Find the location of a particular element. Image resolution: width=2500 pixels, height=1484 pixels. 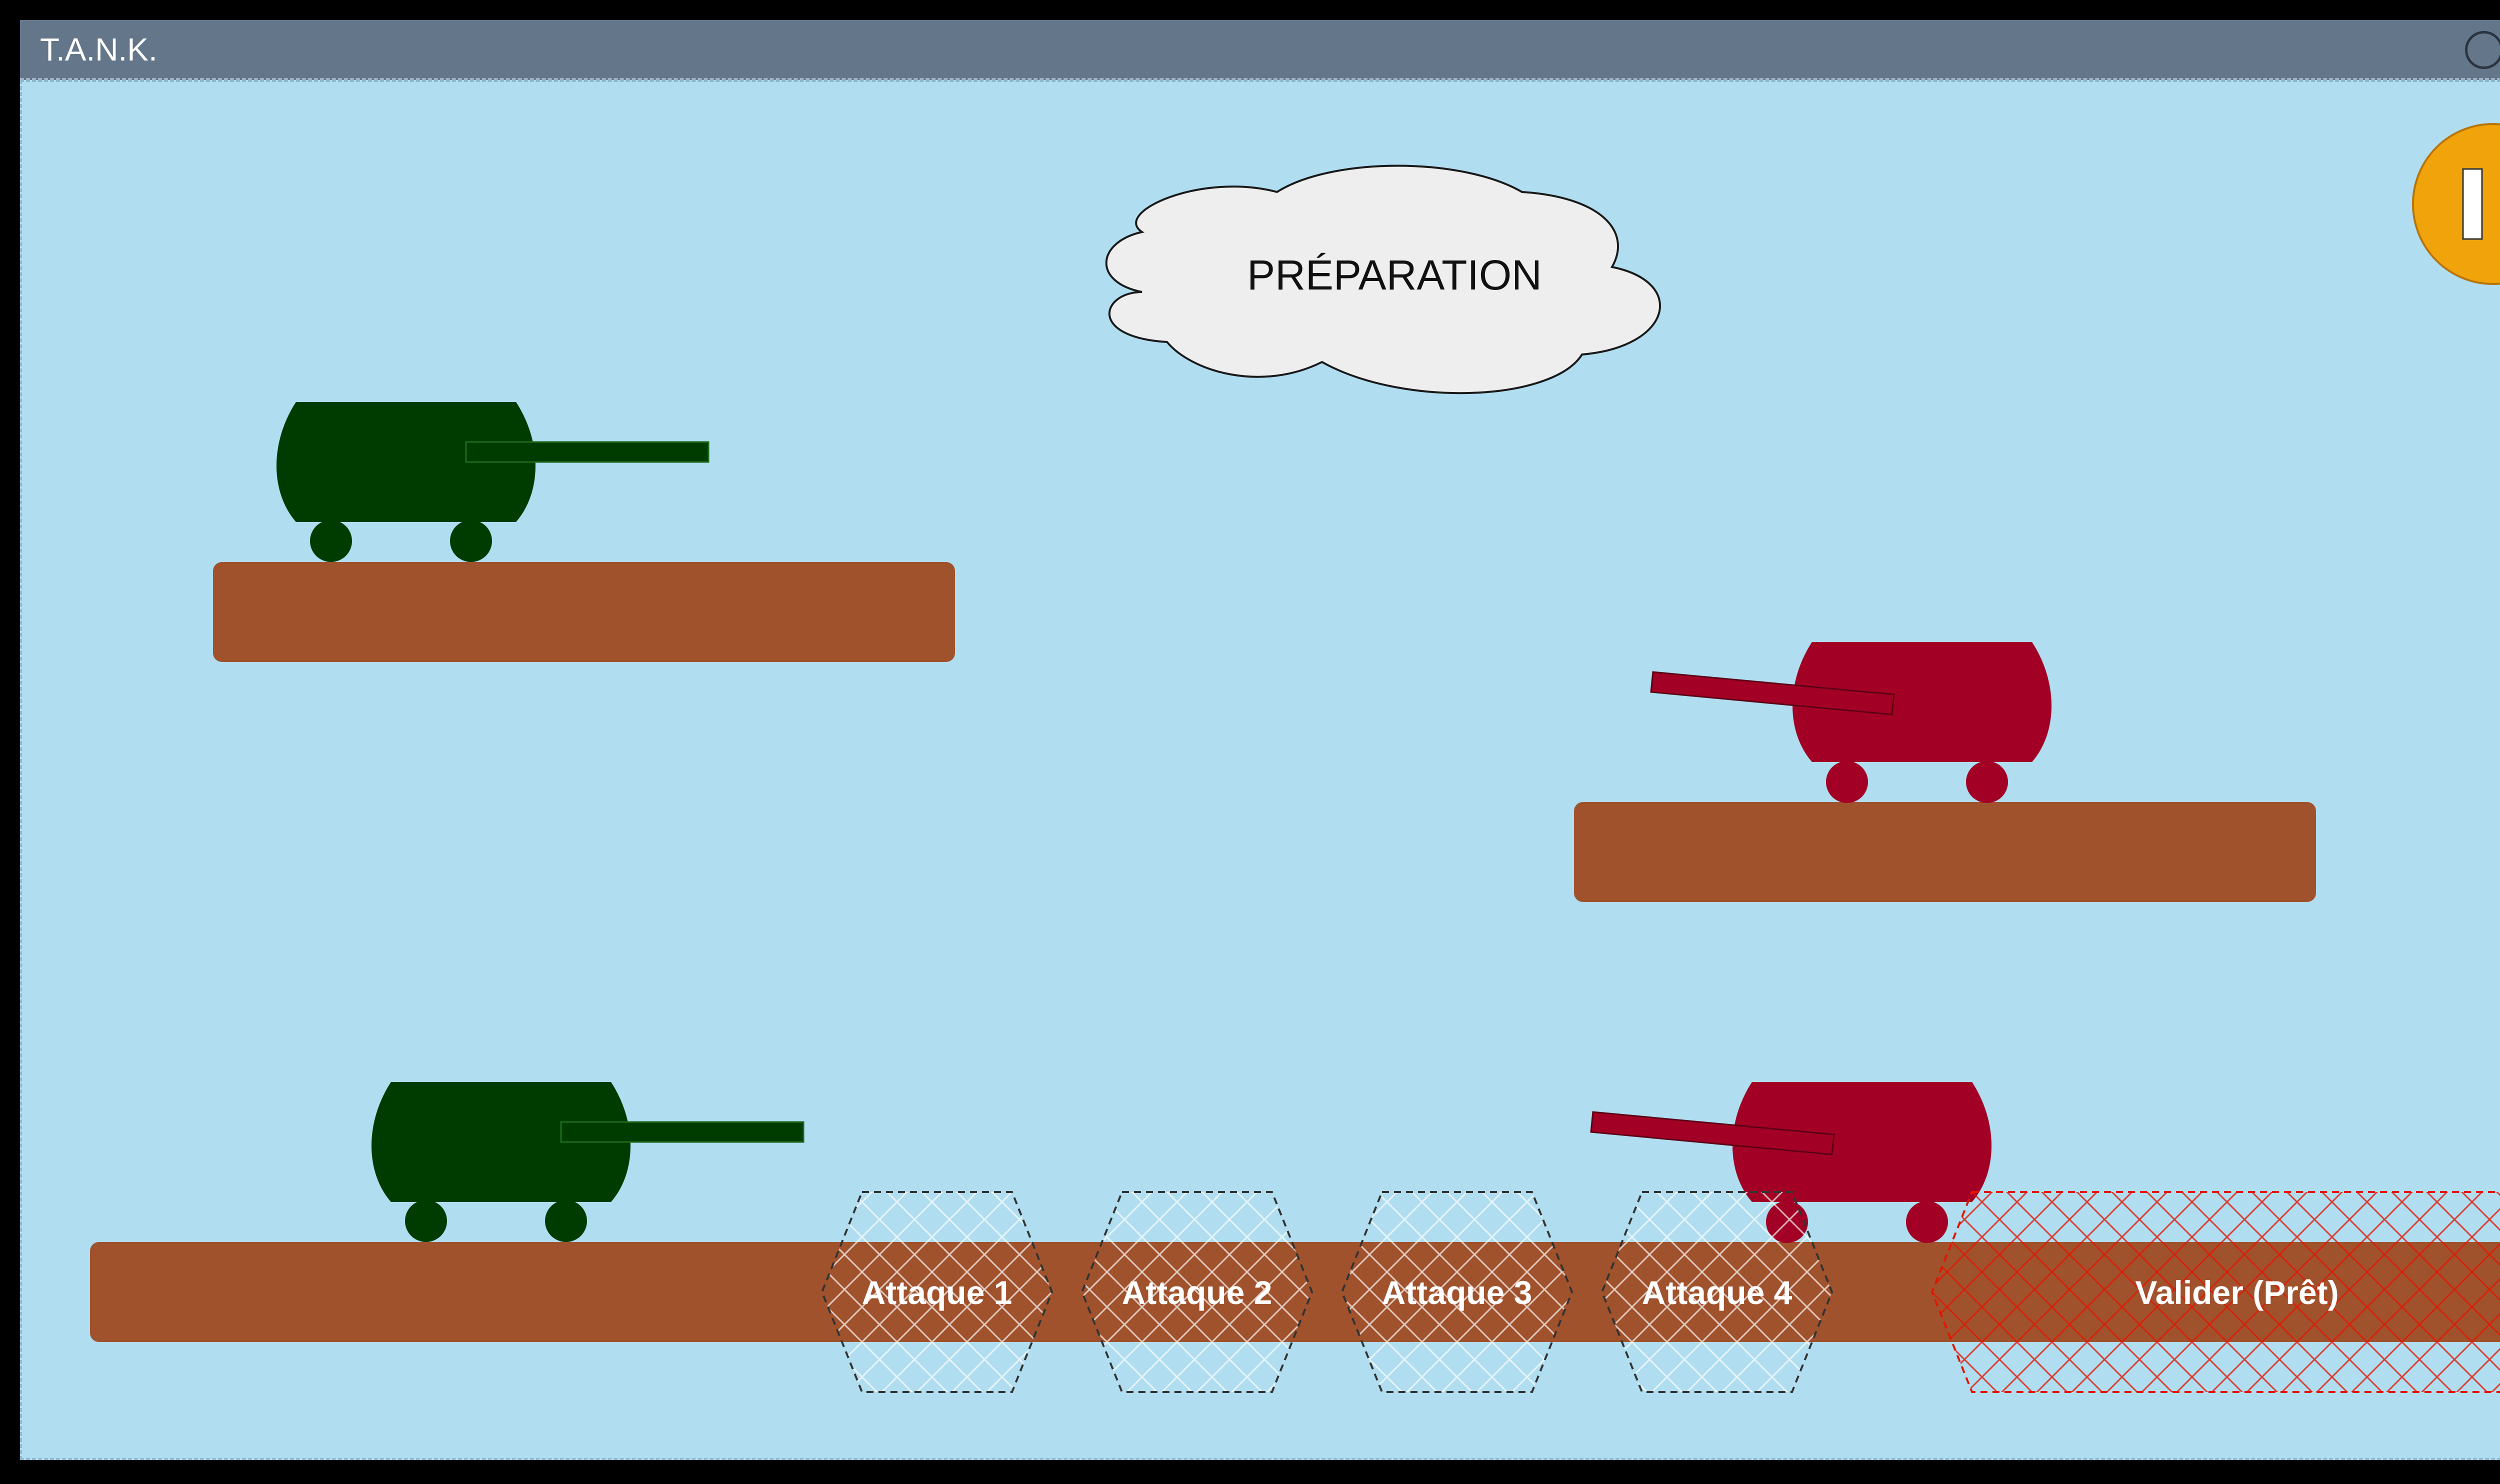

platform-middle-right is located at coordinates (1945, 852).